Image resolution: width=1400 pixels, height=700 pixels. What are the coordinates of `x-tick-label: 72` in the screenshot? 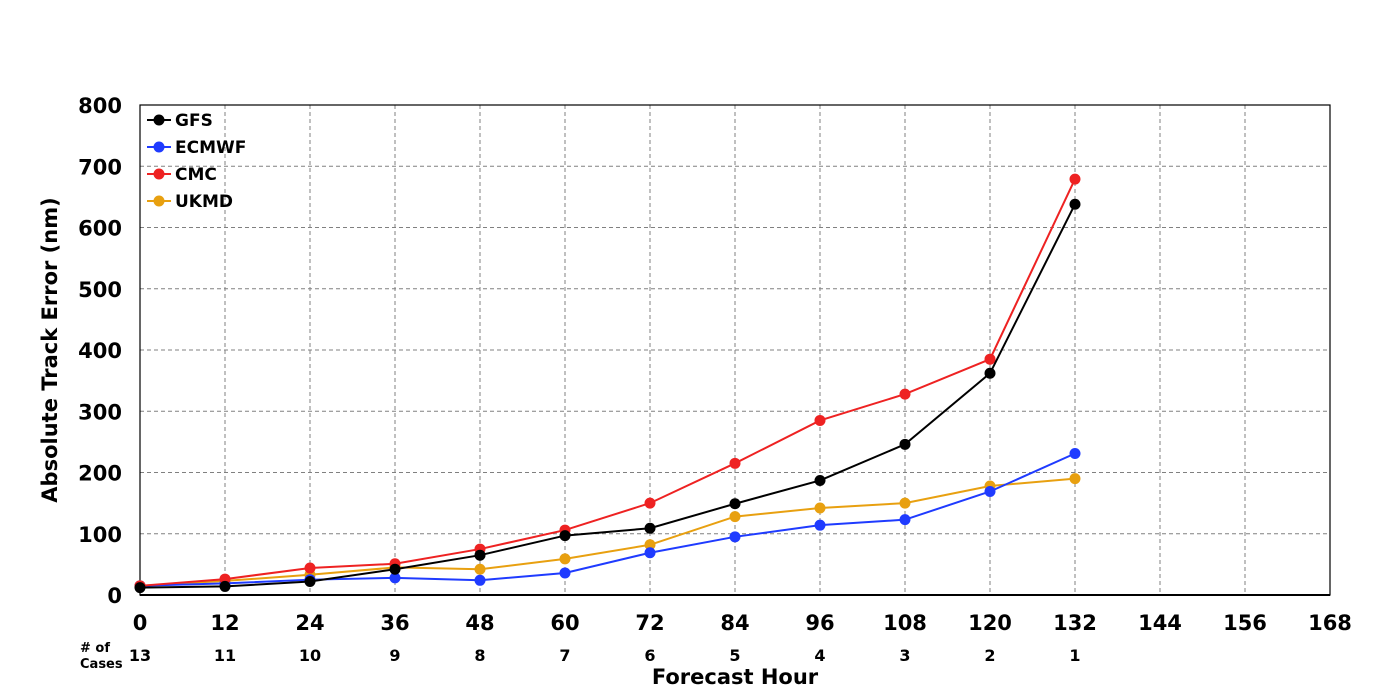 It's located at (649, 623).